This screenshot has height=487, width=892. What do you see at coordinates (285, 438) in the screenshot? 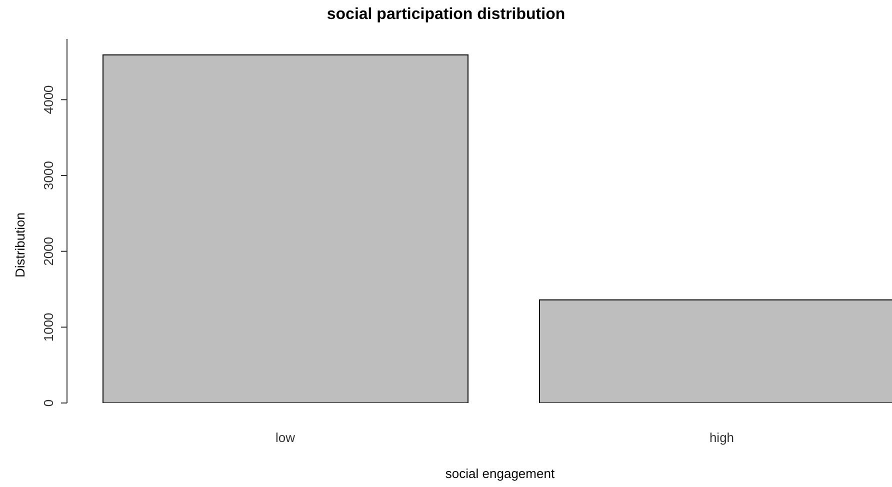
I see `x-tick-label: low` at bounding box center [285, 438].